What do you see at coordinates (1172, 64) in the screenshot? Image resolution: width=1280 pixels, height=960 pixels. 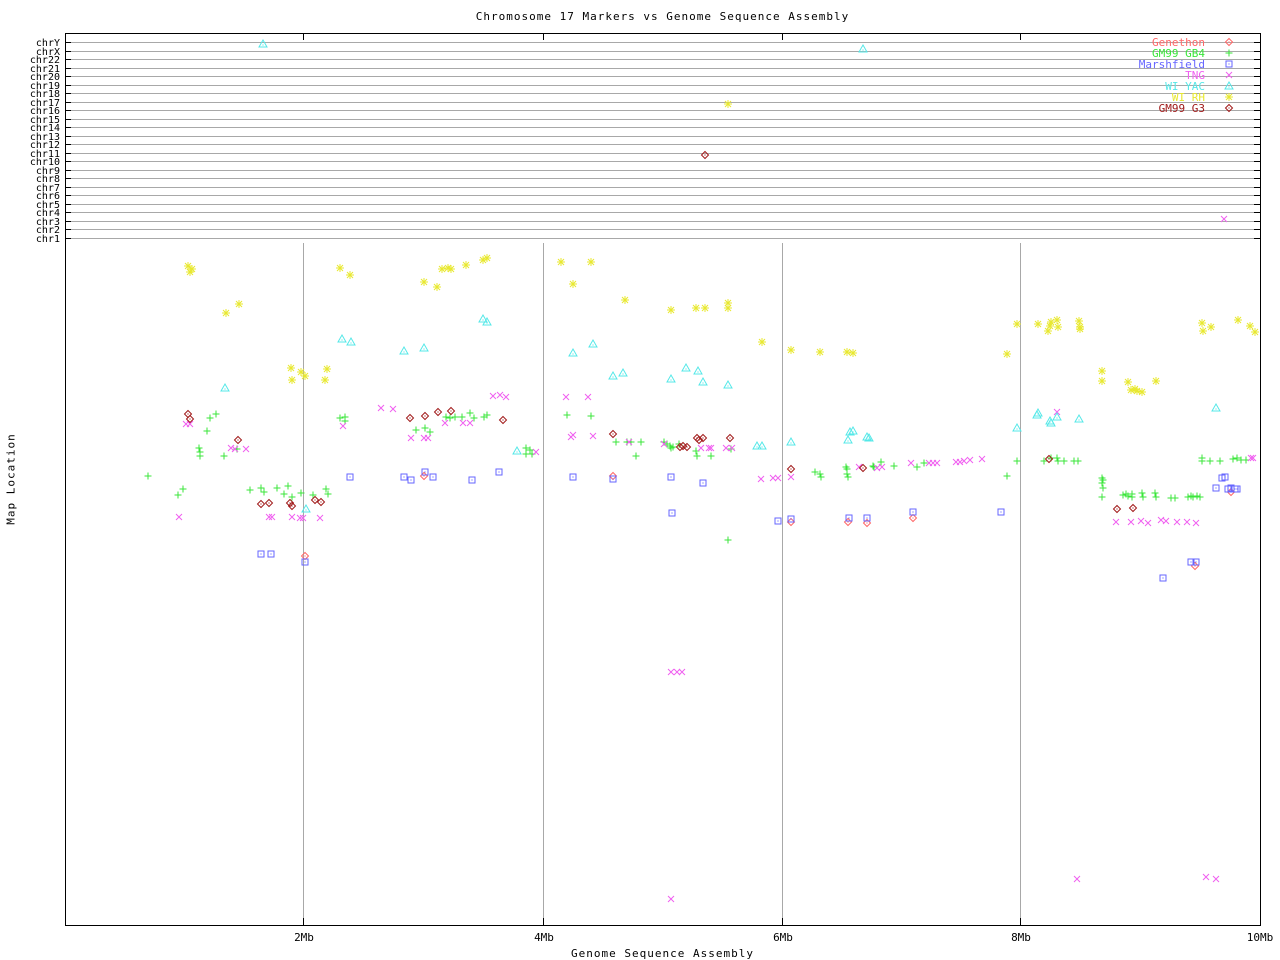 I see `legend-label: Marshfield` at bounding box center [1172, 64].